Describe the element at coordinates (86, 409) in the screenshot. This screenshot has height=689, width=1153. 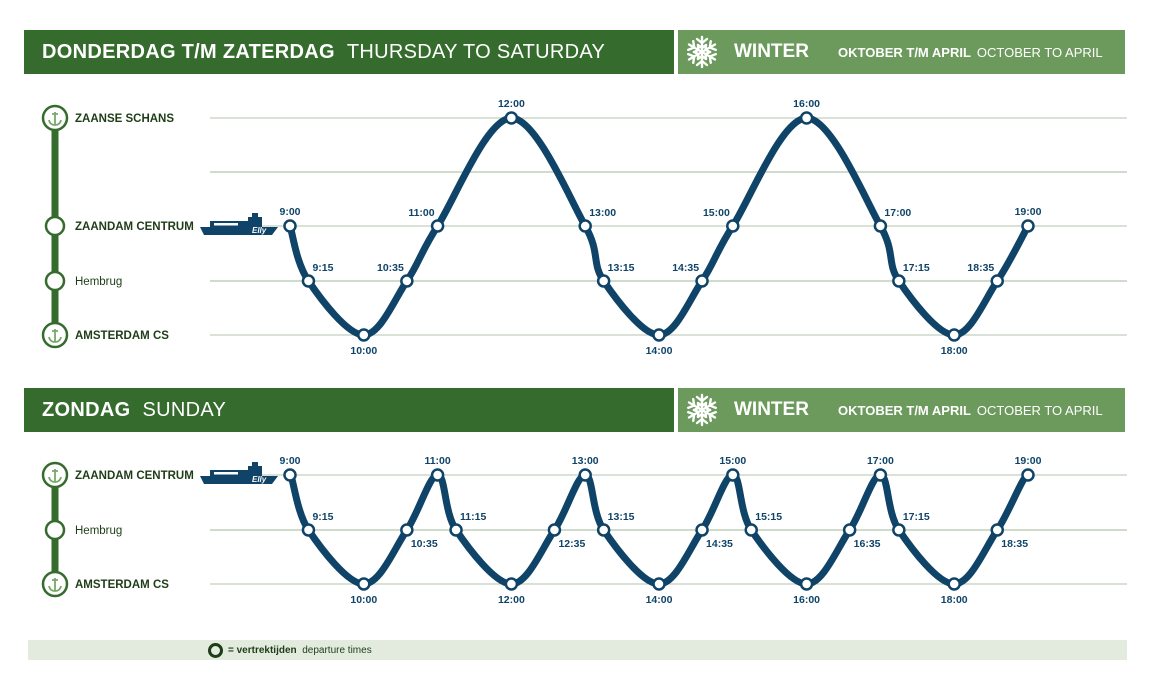
I see `title-nl: ZONDAG` at that location.